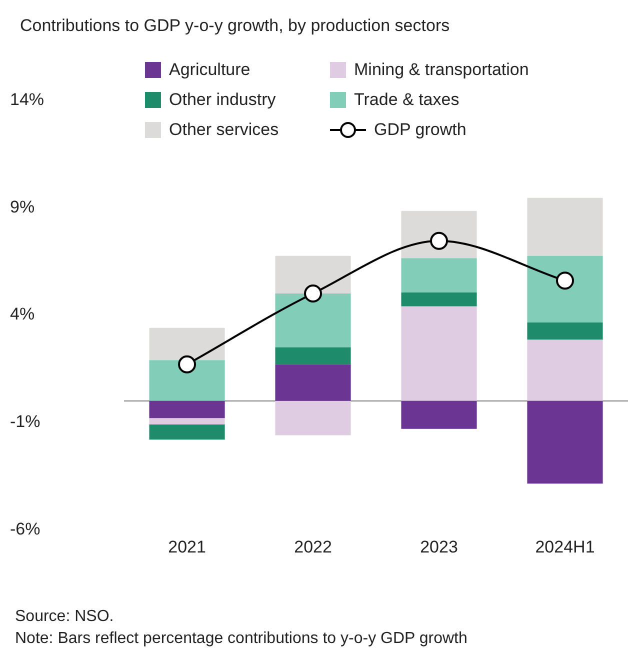 The width and height of the screenshot is (638, 648). I want to click on y-tick-label: 4%, so click(22, 314).